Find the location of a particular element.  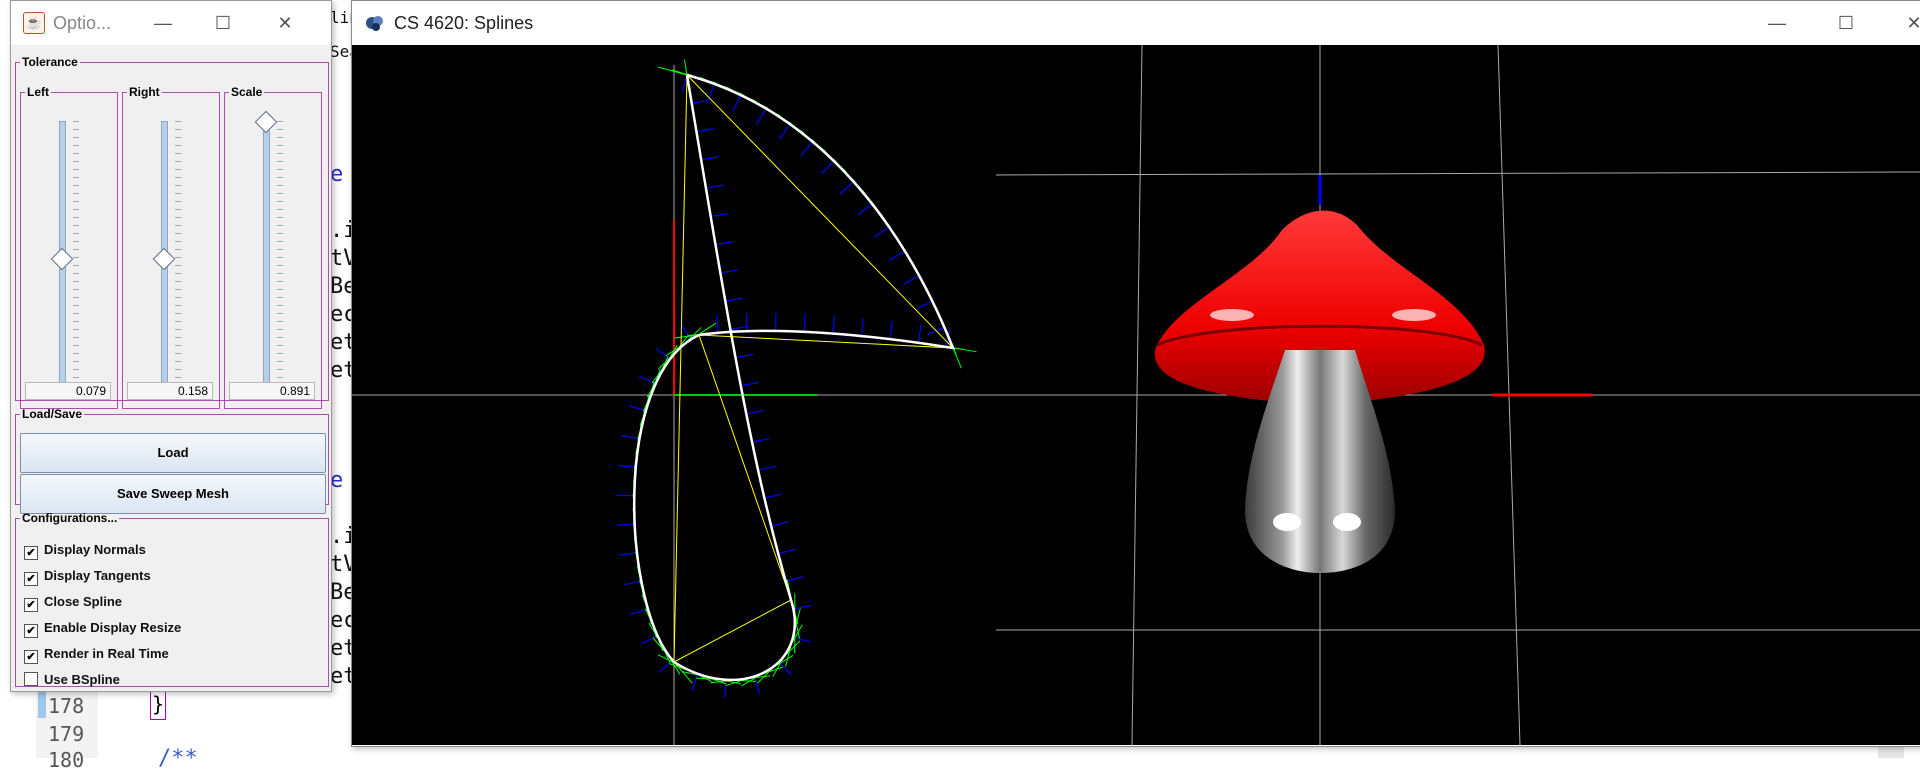

slider-value: 0.891 is located at coordinates (272, 391).